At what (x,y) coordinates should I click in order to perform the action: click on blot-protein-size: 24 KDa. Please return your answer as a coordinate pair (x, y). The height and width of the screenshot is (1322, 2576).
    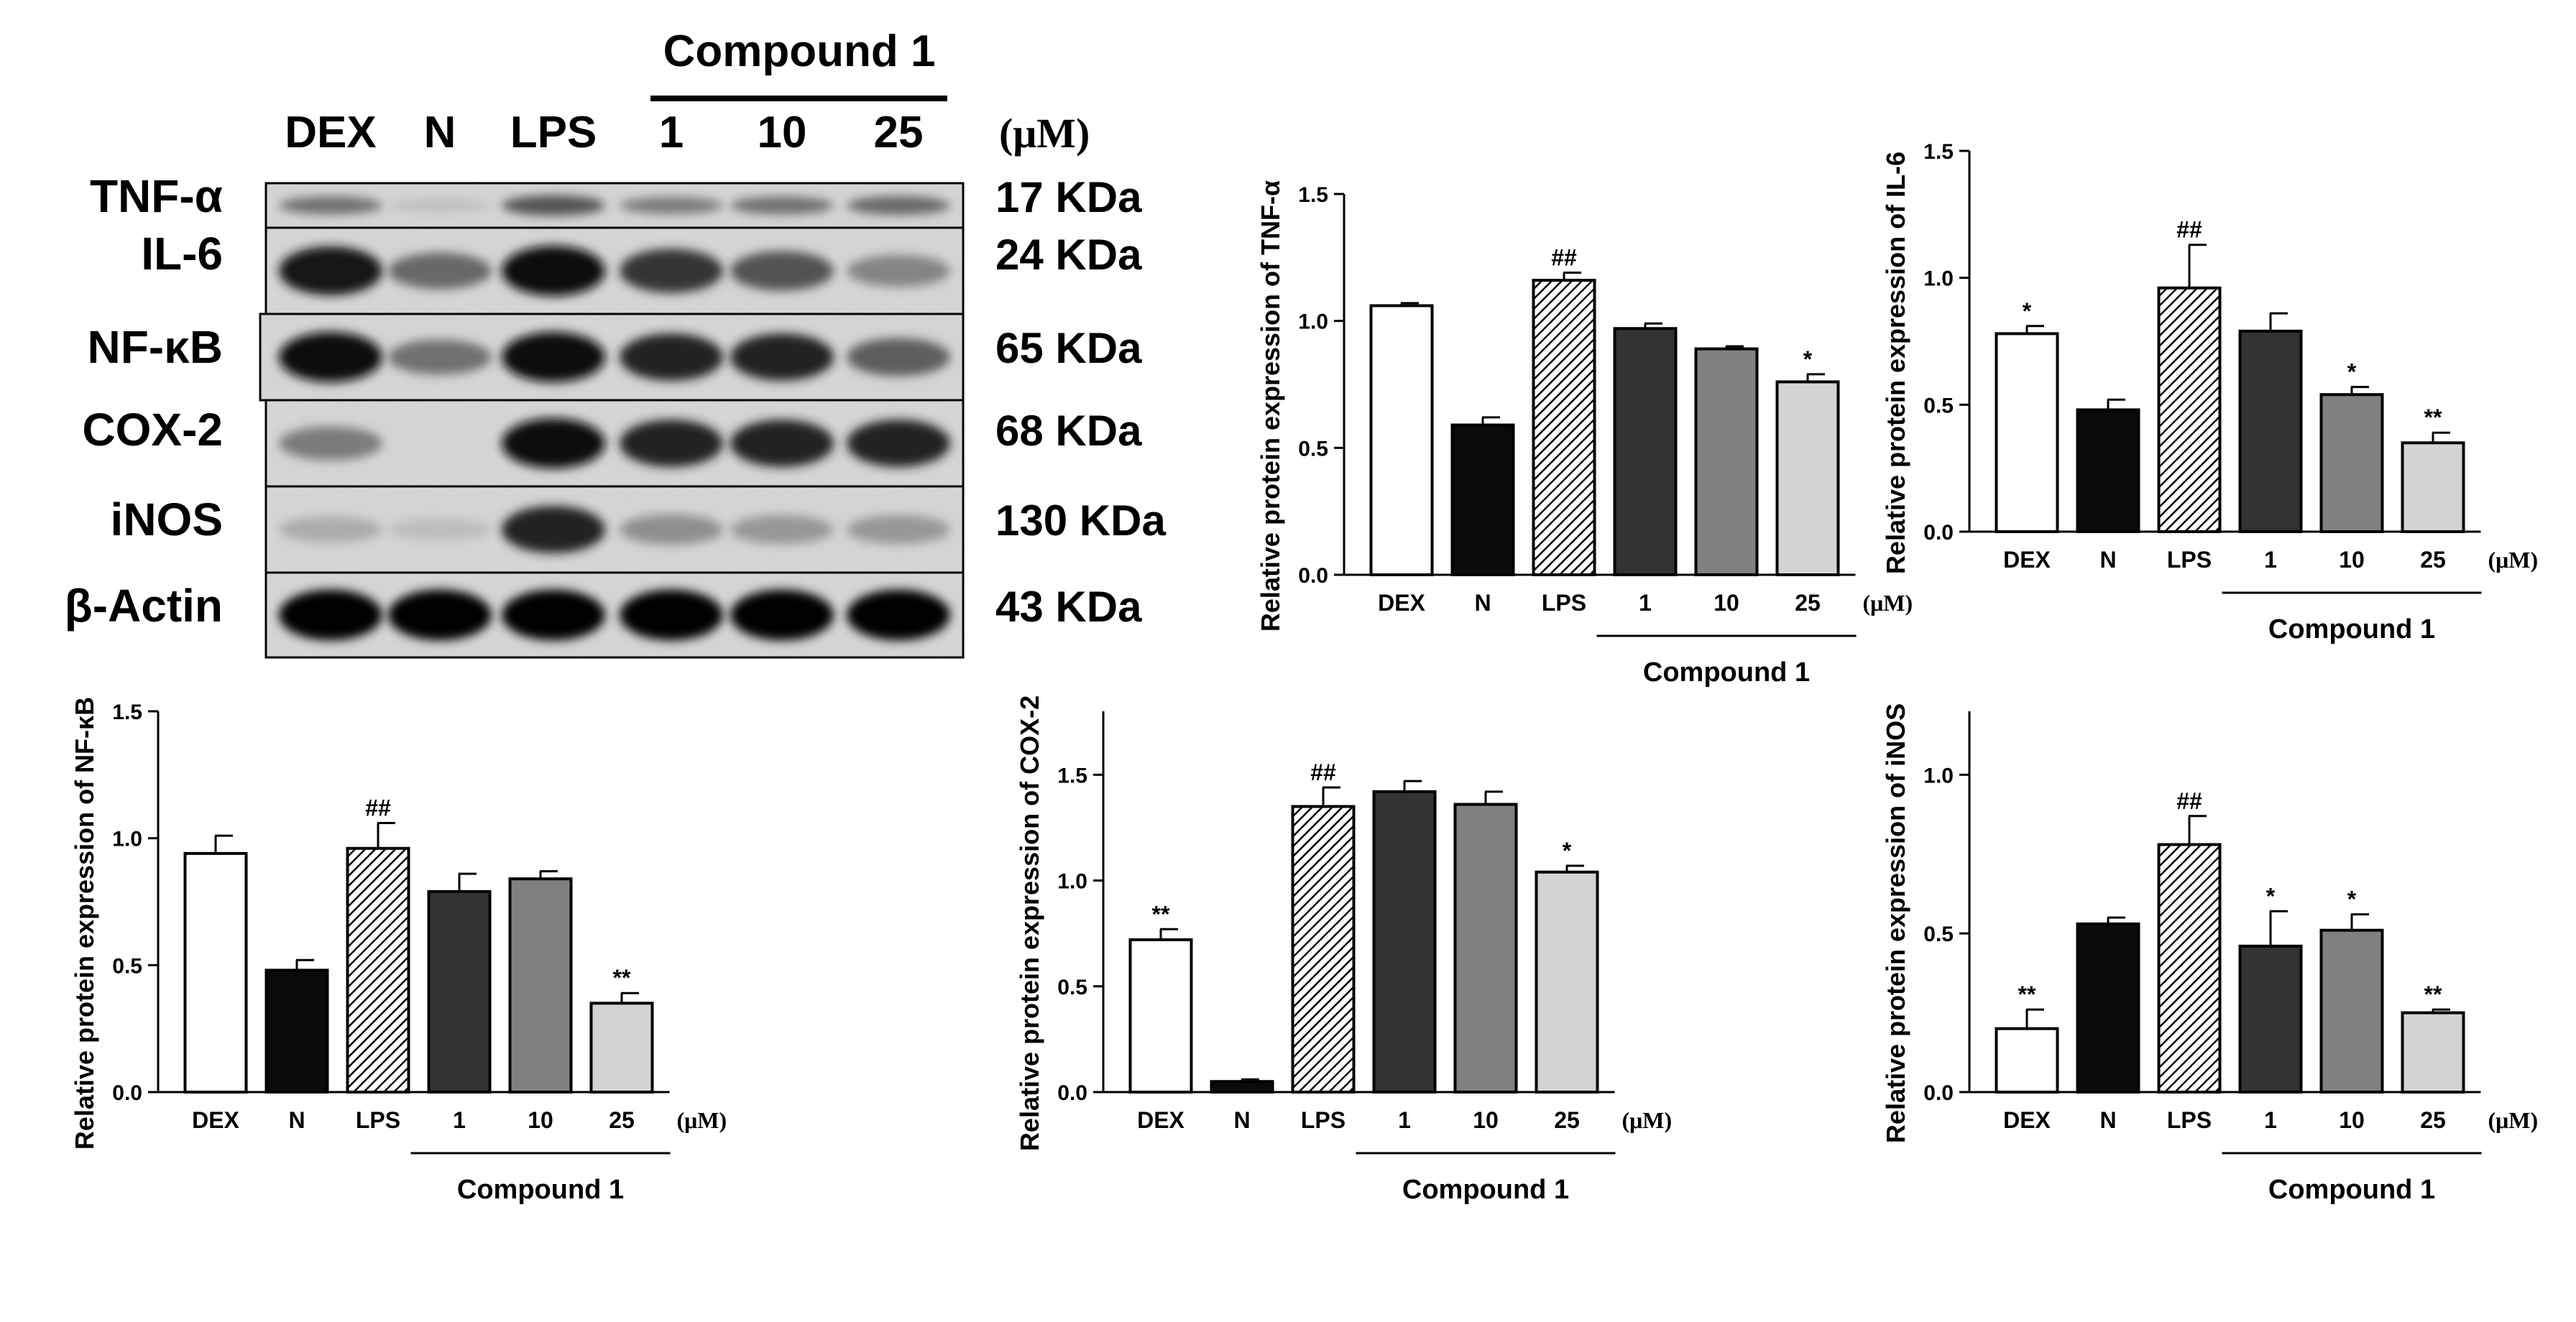
    Looking at the image, I should click on (1068, 255).